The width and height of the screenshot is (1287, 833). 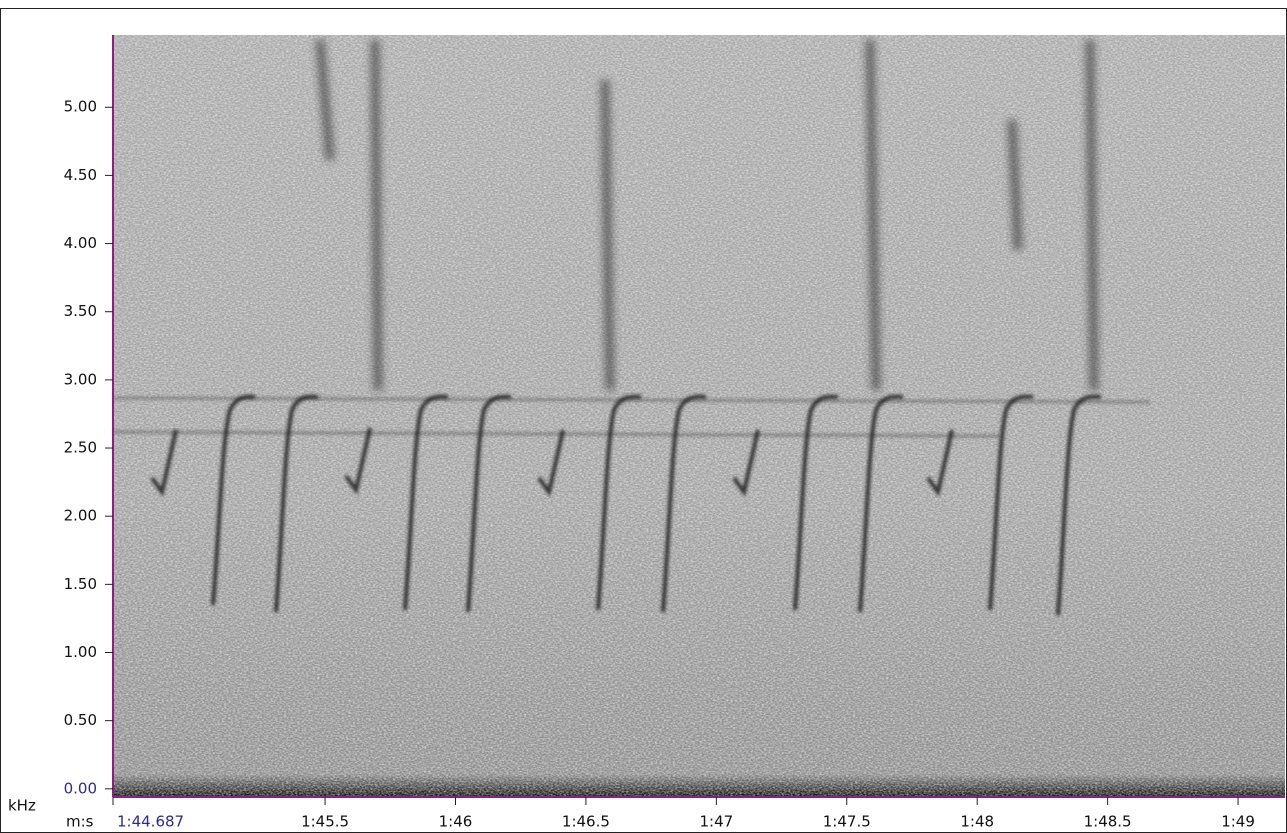 What do you see at coordinates (150, 822) in the screenshot?
I see `x-tick-label: 1:44.687` at bounding box center [150, 822].